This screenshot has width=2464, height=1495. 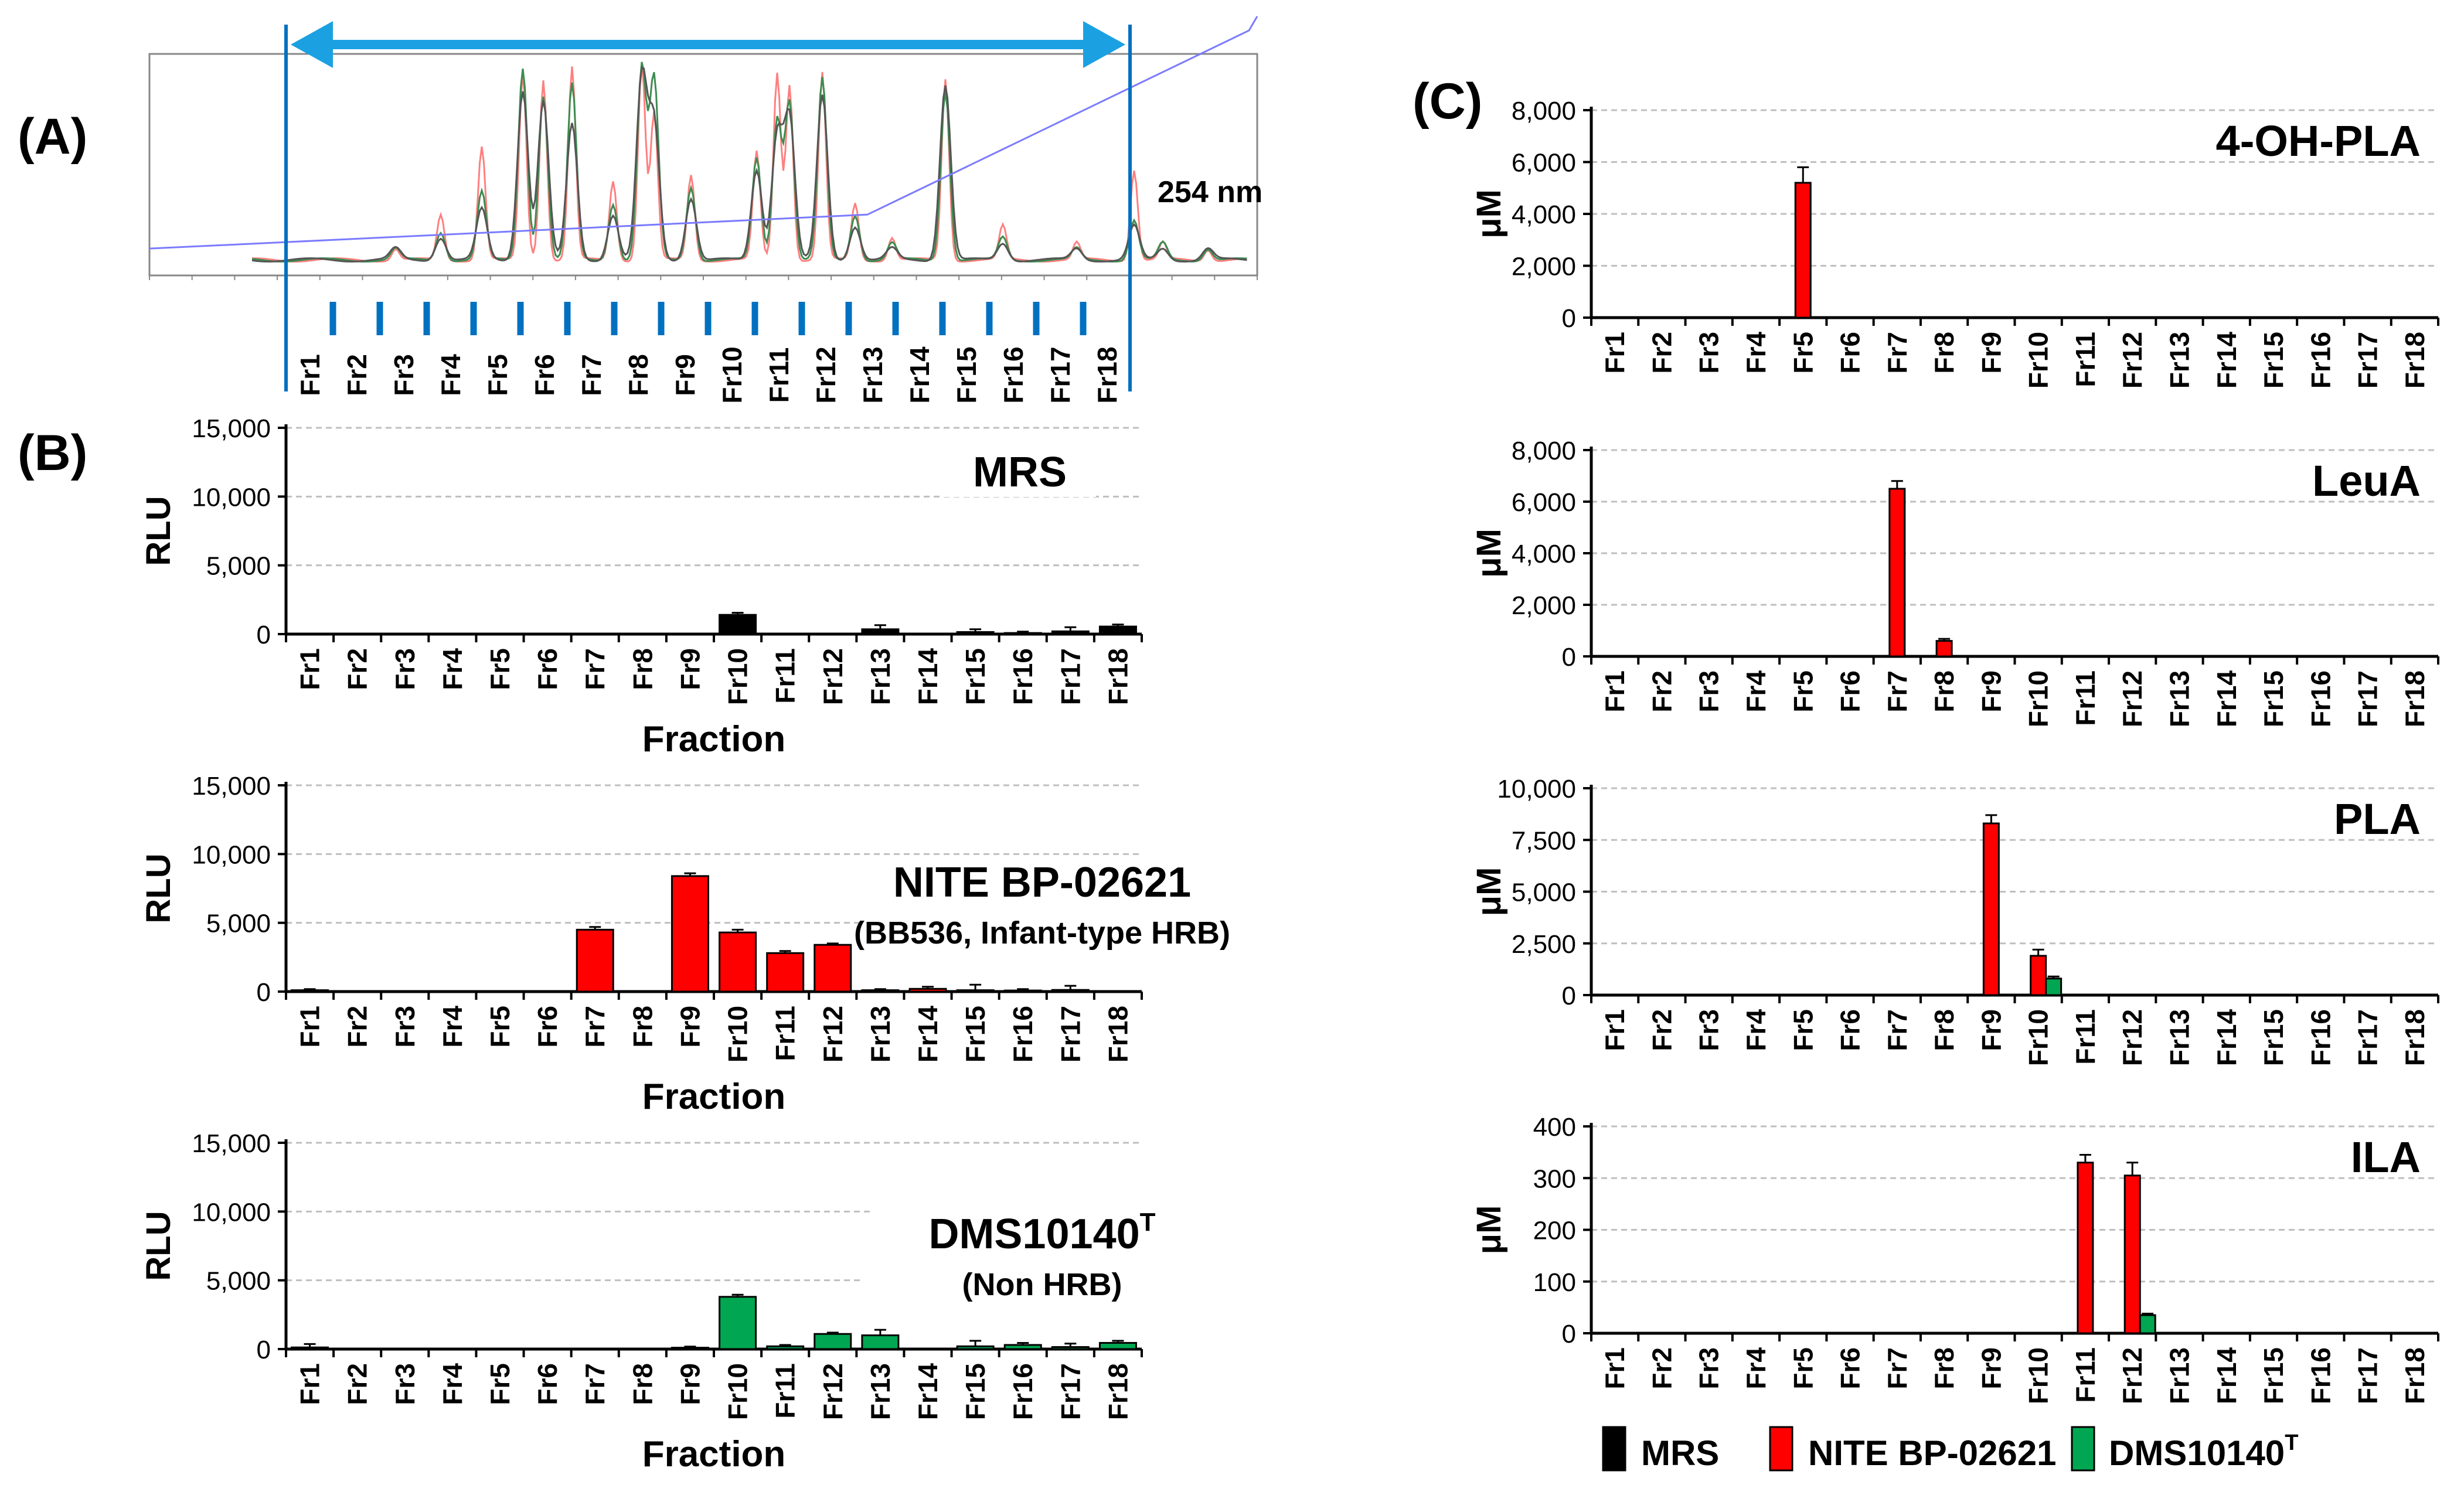 I want to click on fraction-label: Fr17, so click(x=1060, y=375).